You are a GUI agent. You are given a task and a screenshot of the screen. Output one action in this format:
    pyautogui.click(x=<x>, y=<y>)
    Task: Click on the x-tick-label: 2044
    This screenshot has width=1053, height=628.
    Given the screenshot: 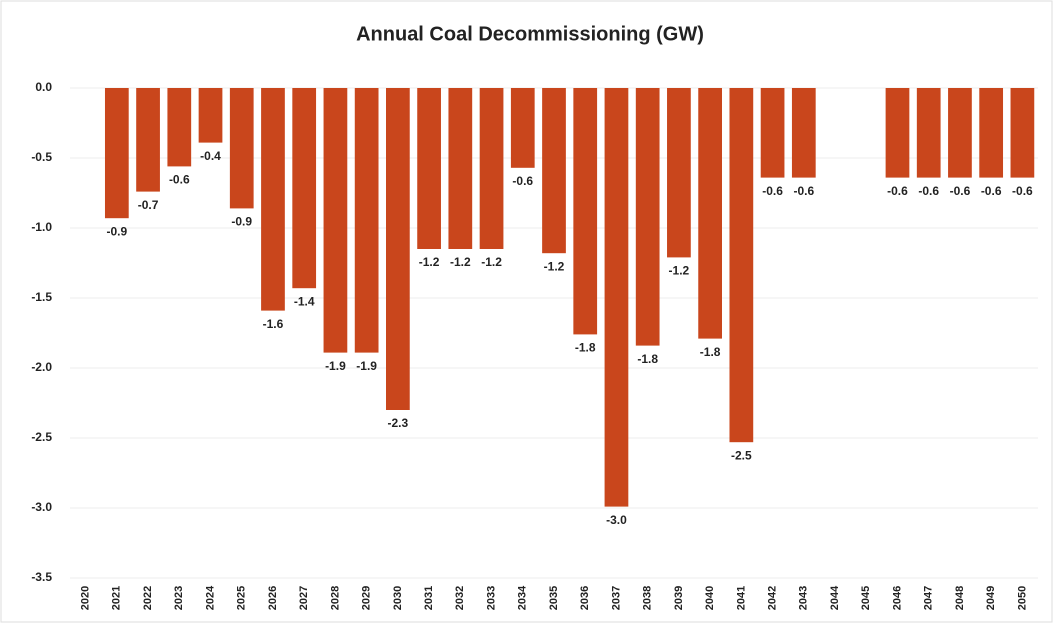 What is the action you would take?
    pyautogui.click(x=835, y=597)
    